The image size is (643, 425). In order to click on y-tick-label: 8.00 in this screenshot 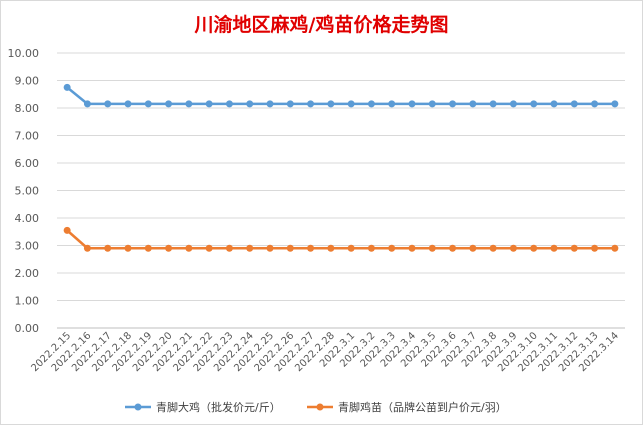, I will do `click(27, 108)`.